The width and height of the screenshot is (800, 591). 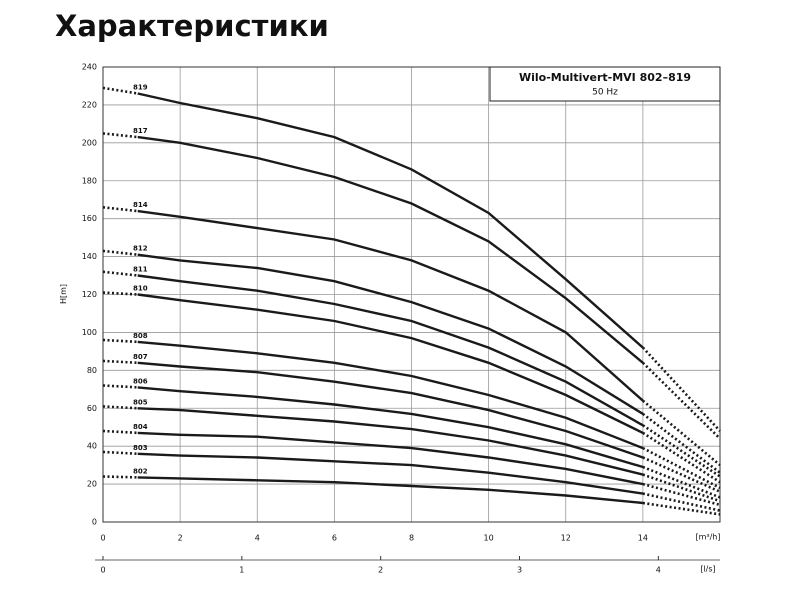 I want to click on y-tick-label: 180, so click(x=89, y=180).